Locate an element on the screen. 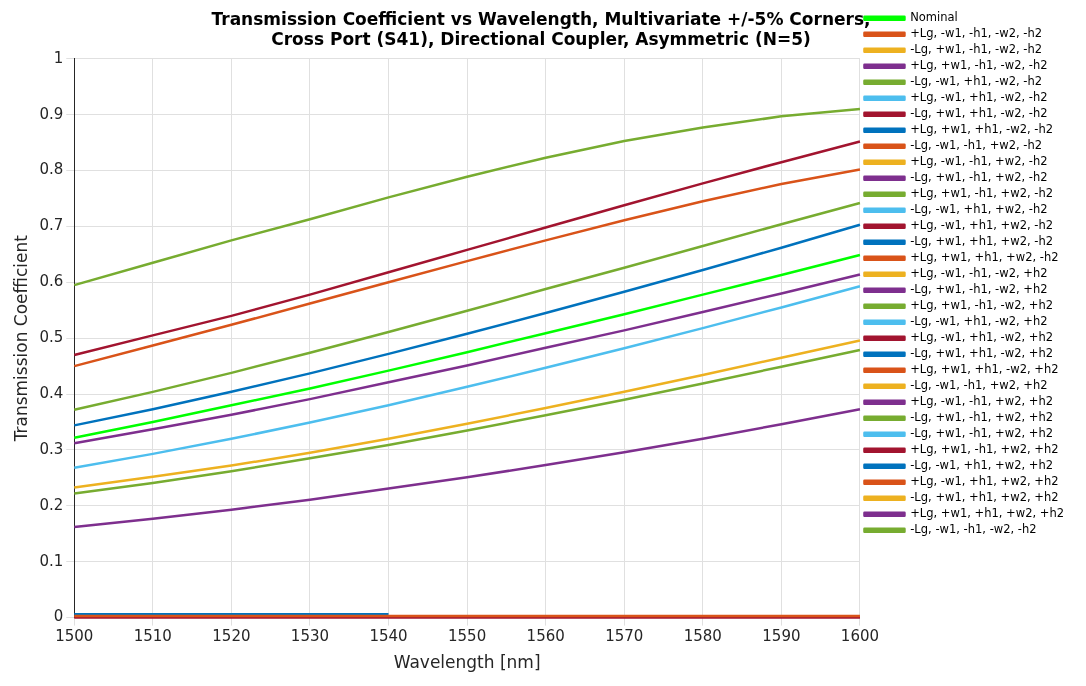 This screenshot has width=1086, height=686. legend-label: +Lg, -w1, +h1, -w2, +h2 is located at coordinates (982, 337).